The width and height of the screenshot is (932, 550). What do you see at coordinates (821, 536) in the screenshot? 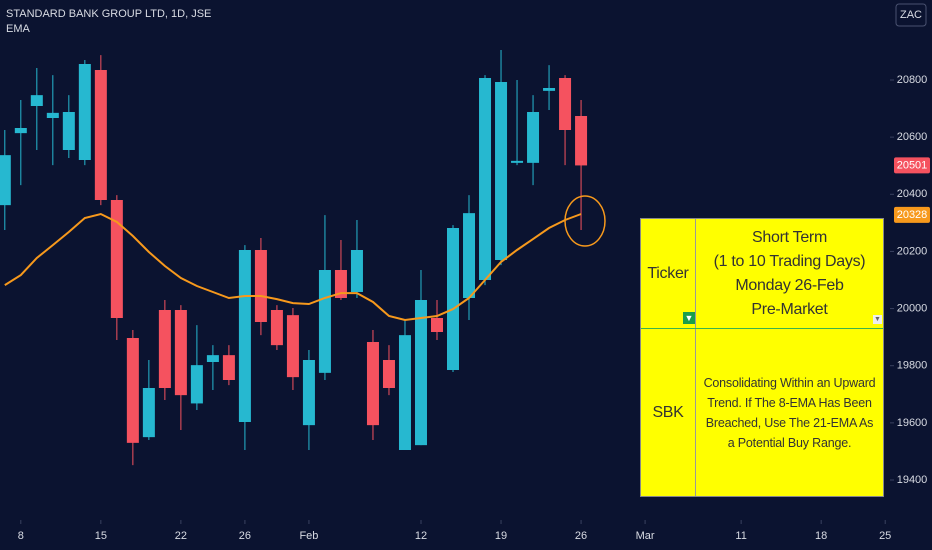
I see `x-tick-label: 18` at bounding box center [821, 536].